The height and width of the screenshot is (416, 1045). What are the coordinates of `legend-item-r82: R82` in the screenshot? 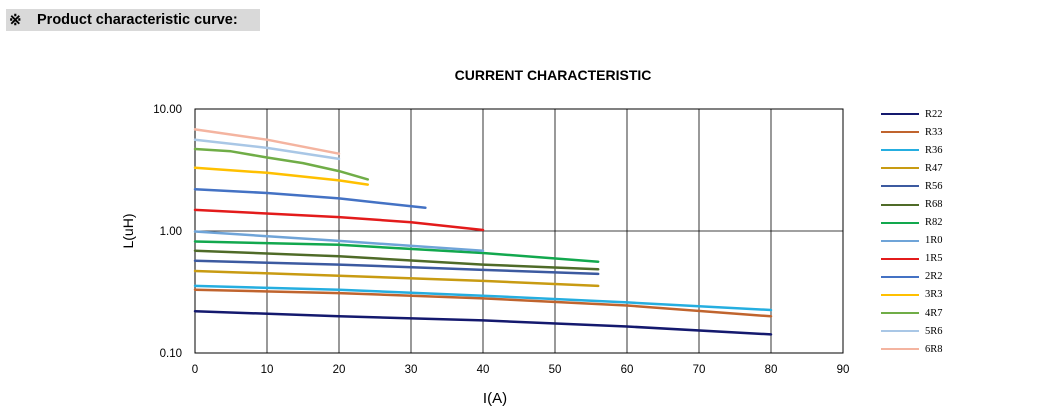 It's located at (912, 223).